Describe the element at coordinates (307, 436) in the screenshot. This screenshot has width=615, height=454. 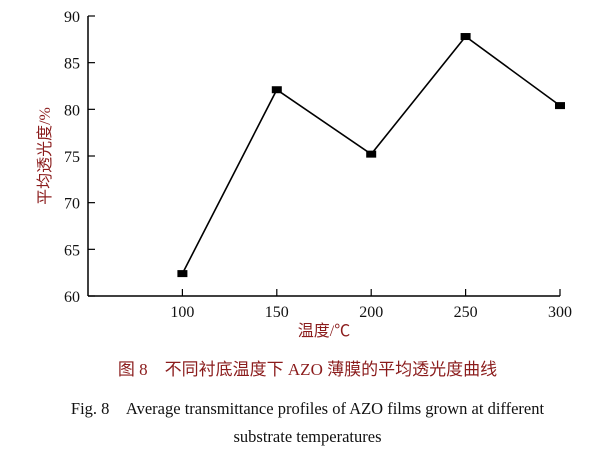
I see `caption-english-line2: substrate temperatures` at that location.